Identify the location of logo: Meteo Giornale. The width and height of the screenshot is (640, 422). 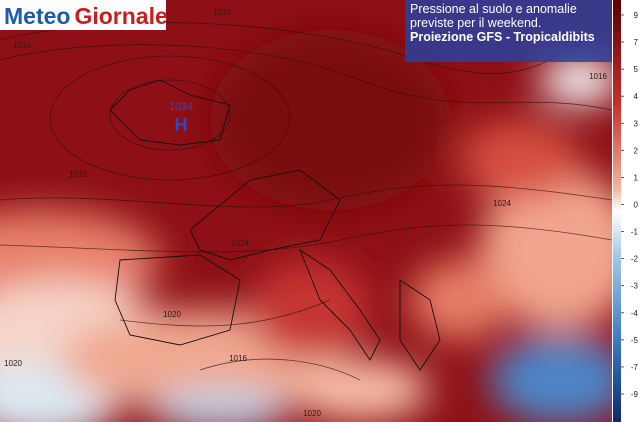
(86, 16).